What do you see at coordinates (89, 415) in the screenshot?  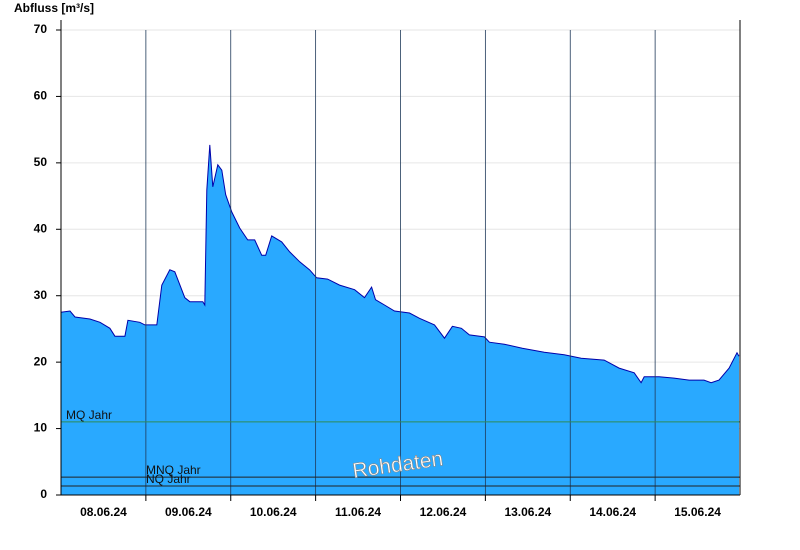 I see `reference-label: MQ Jahr` at bounding box center [89, 415].